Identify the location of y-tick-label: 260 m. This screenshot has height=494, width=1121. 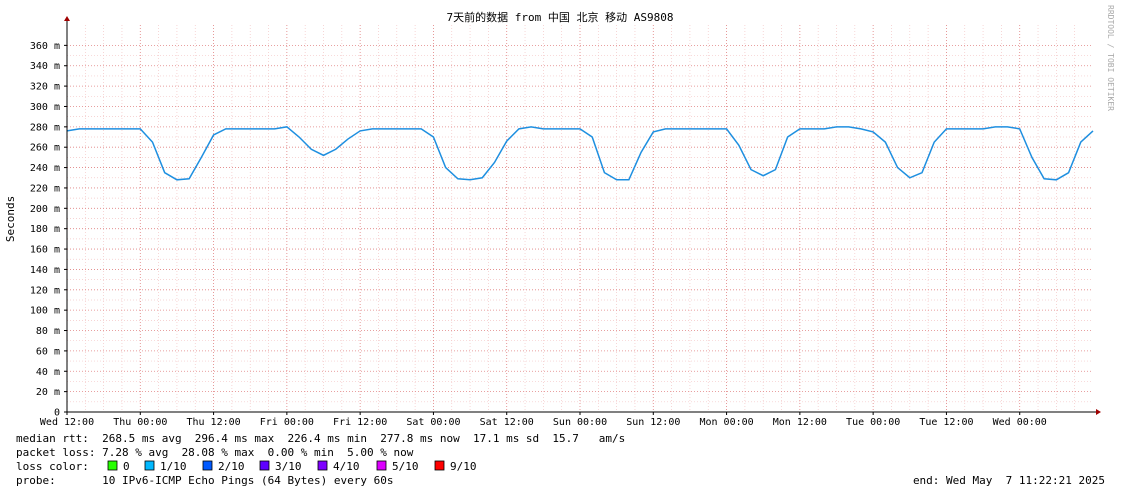
(45, 148).